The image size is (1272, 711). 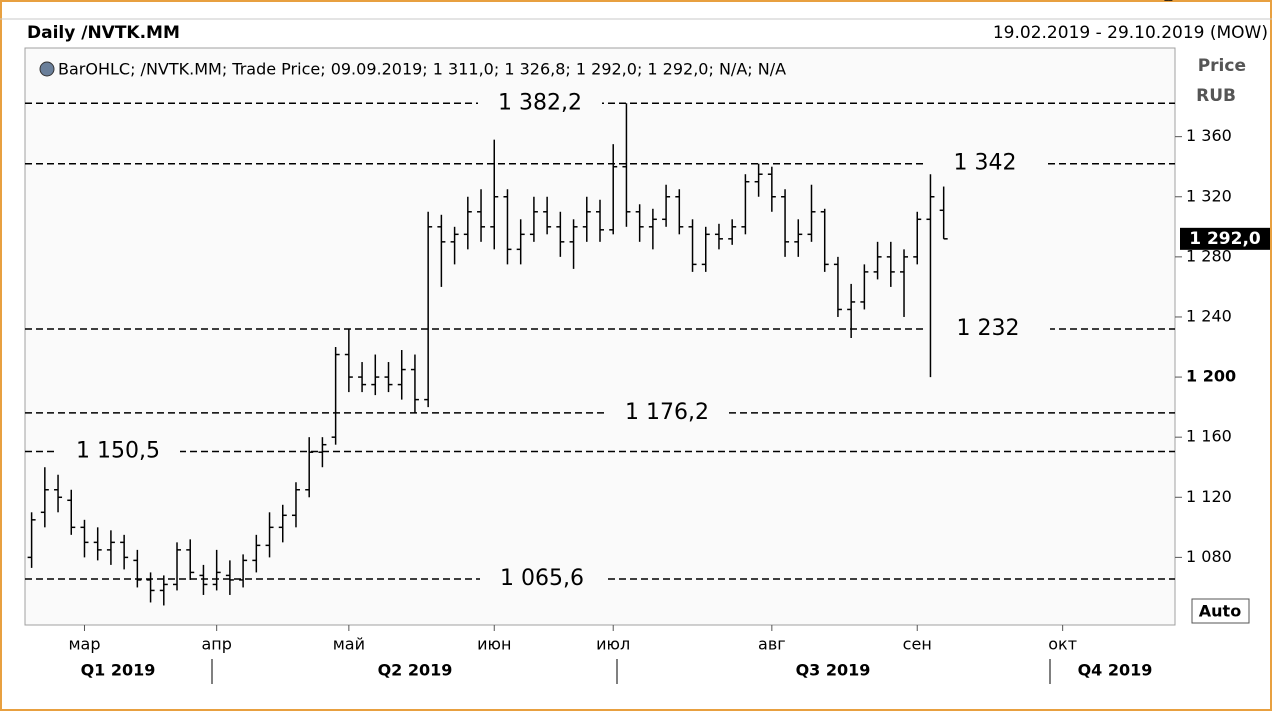 I want to click on level-label: 1 342, so click(x=985, y=163).